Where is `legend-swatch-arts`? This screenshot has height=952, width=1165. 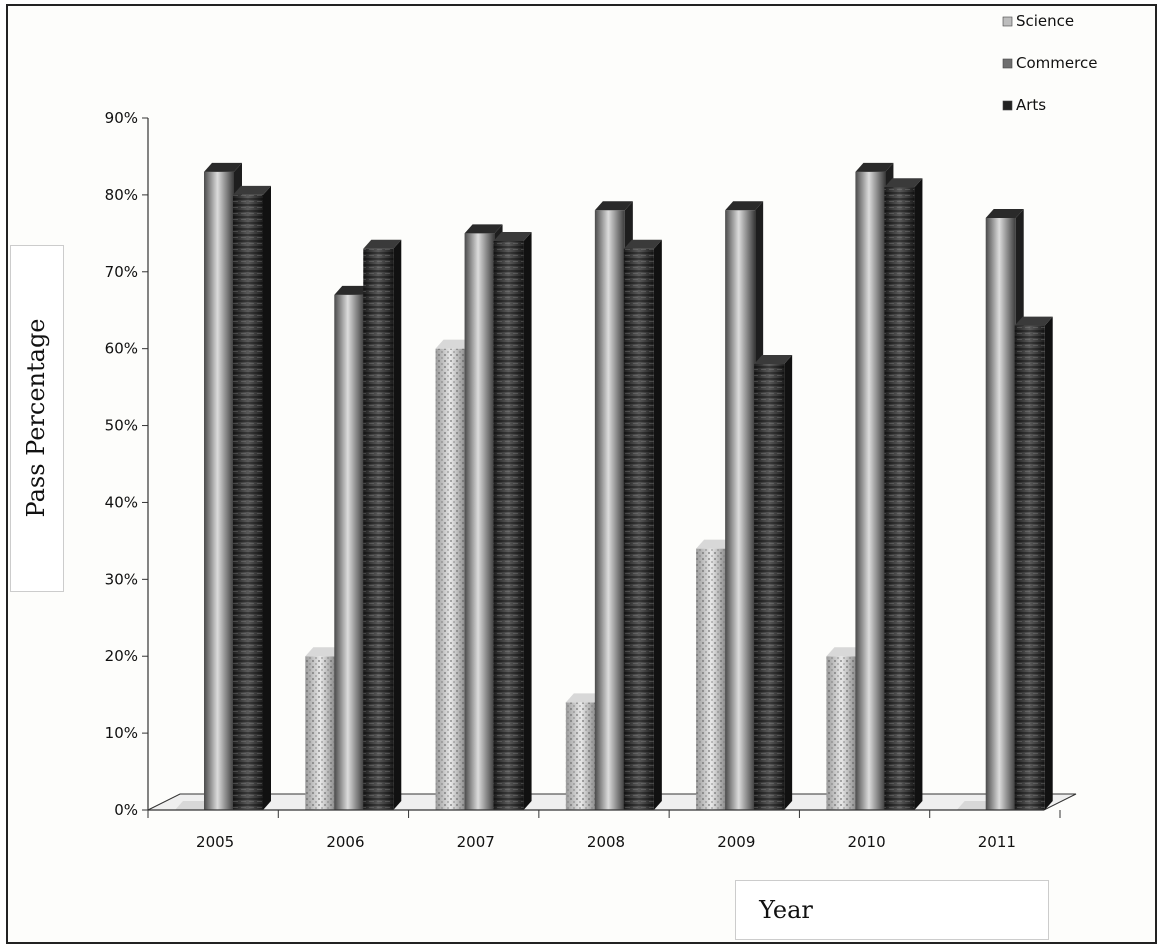
legend-swatch-arts is located at coordinates (1007, 105).